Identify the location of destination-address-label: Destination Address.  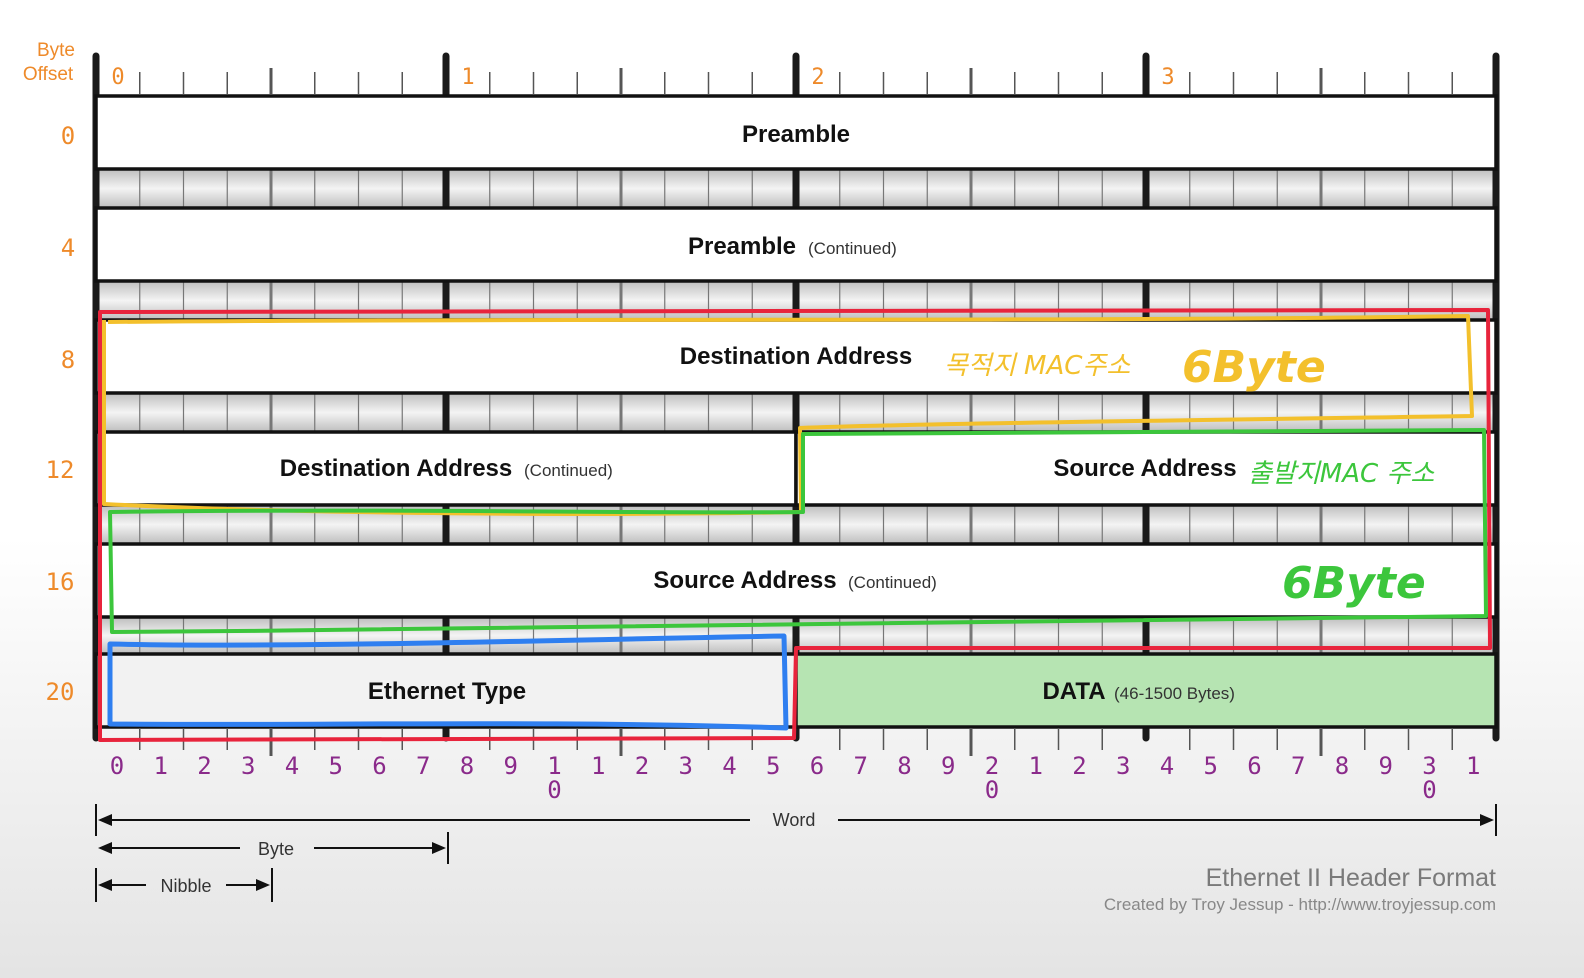
(796, 356).